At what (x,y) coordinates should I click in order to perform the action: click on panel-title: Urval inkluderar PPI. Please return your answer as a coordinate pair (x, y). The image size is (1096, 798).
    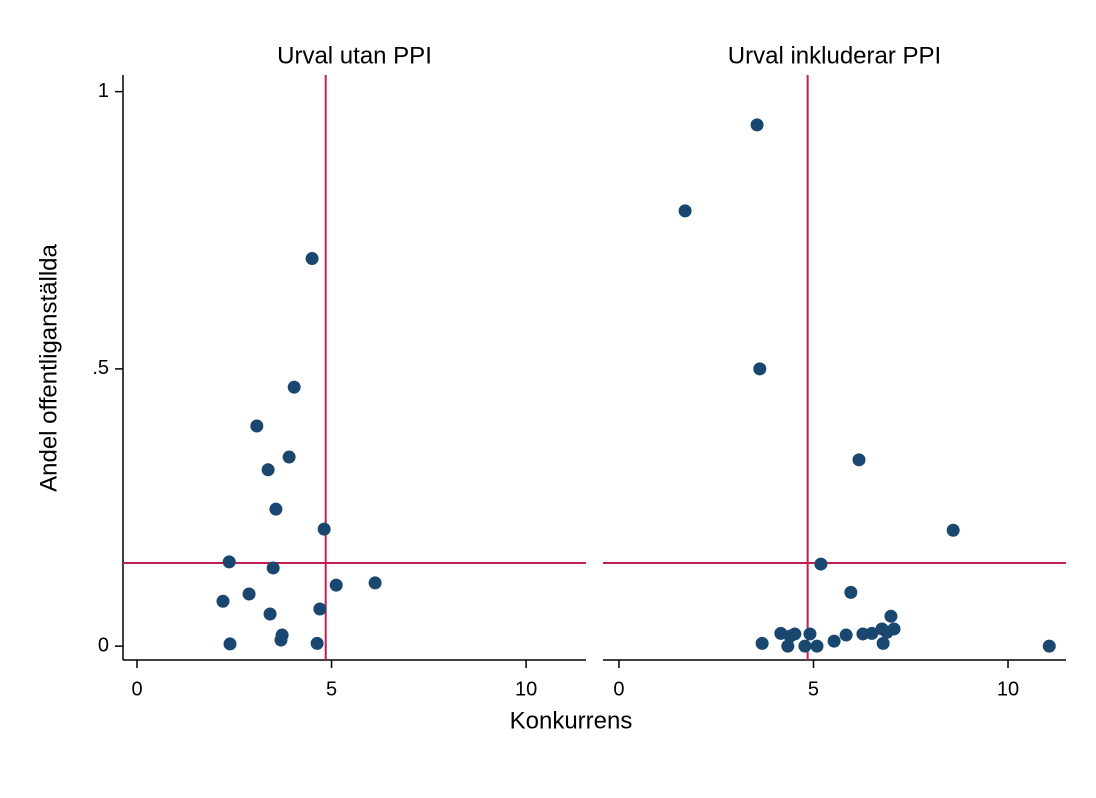
    Looking at the image, I should click on (834, 55).